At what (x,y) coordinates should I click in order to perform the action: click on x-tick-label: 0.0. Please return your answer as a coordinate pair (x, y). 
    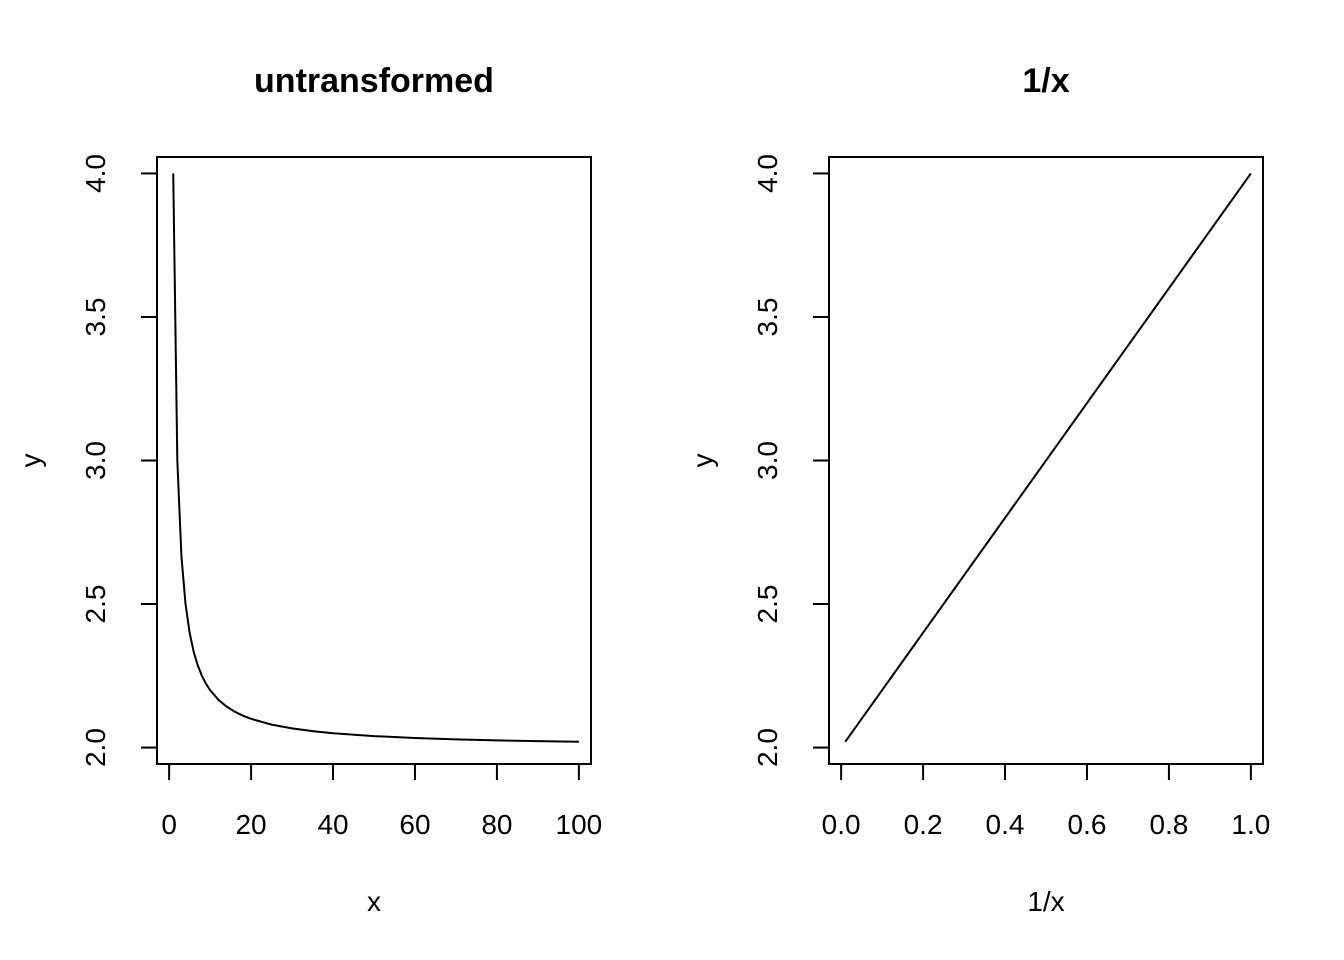
    Looking at the image, I should click on (841, 824).